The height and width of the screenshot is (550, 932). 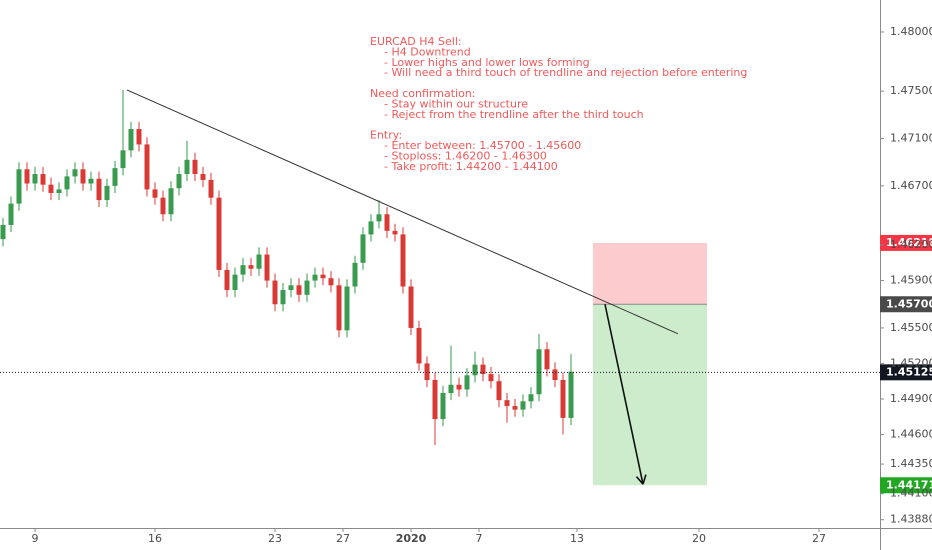 What do you see at coordinates (427, 51) in the screenshot?
I see `note-item: - H4 Downtrend` at bounding box center [427, 51].